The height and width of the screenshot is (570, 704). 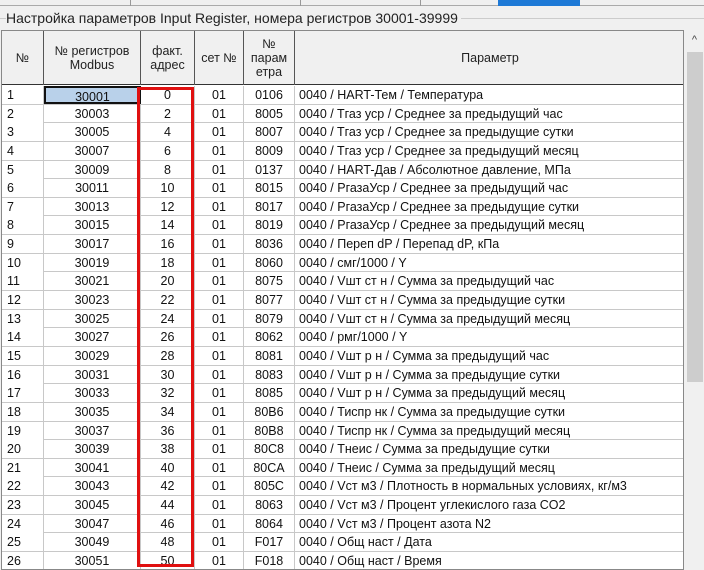 What do you see at coordinates (168, 486) in the screenshot?
I see `cell-fact: 42` at bounding box center [168, 486].